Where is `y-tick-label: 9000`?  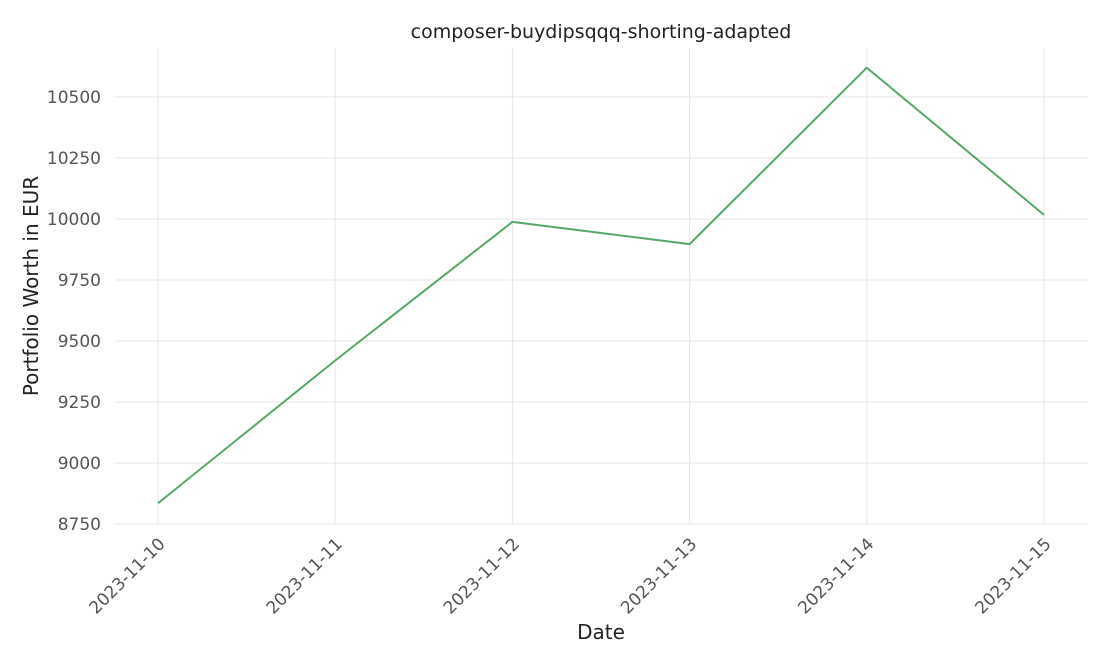
y-tick-label: 9000 is located at coordinates (79, 464).